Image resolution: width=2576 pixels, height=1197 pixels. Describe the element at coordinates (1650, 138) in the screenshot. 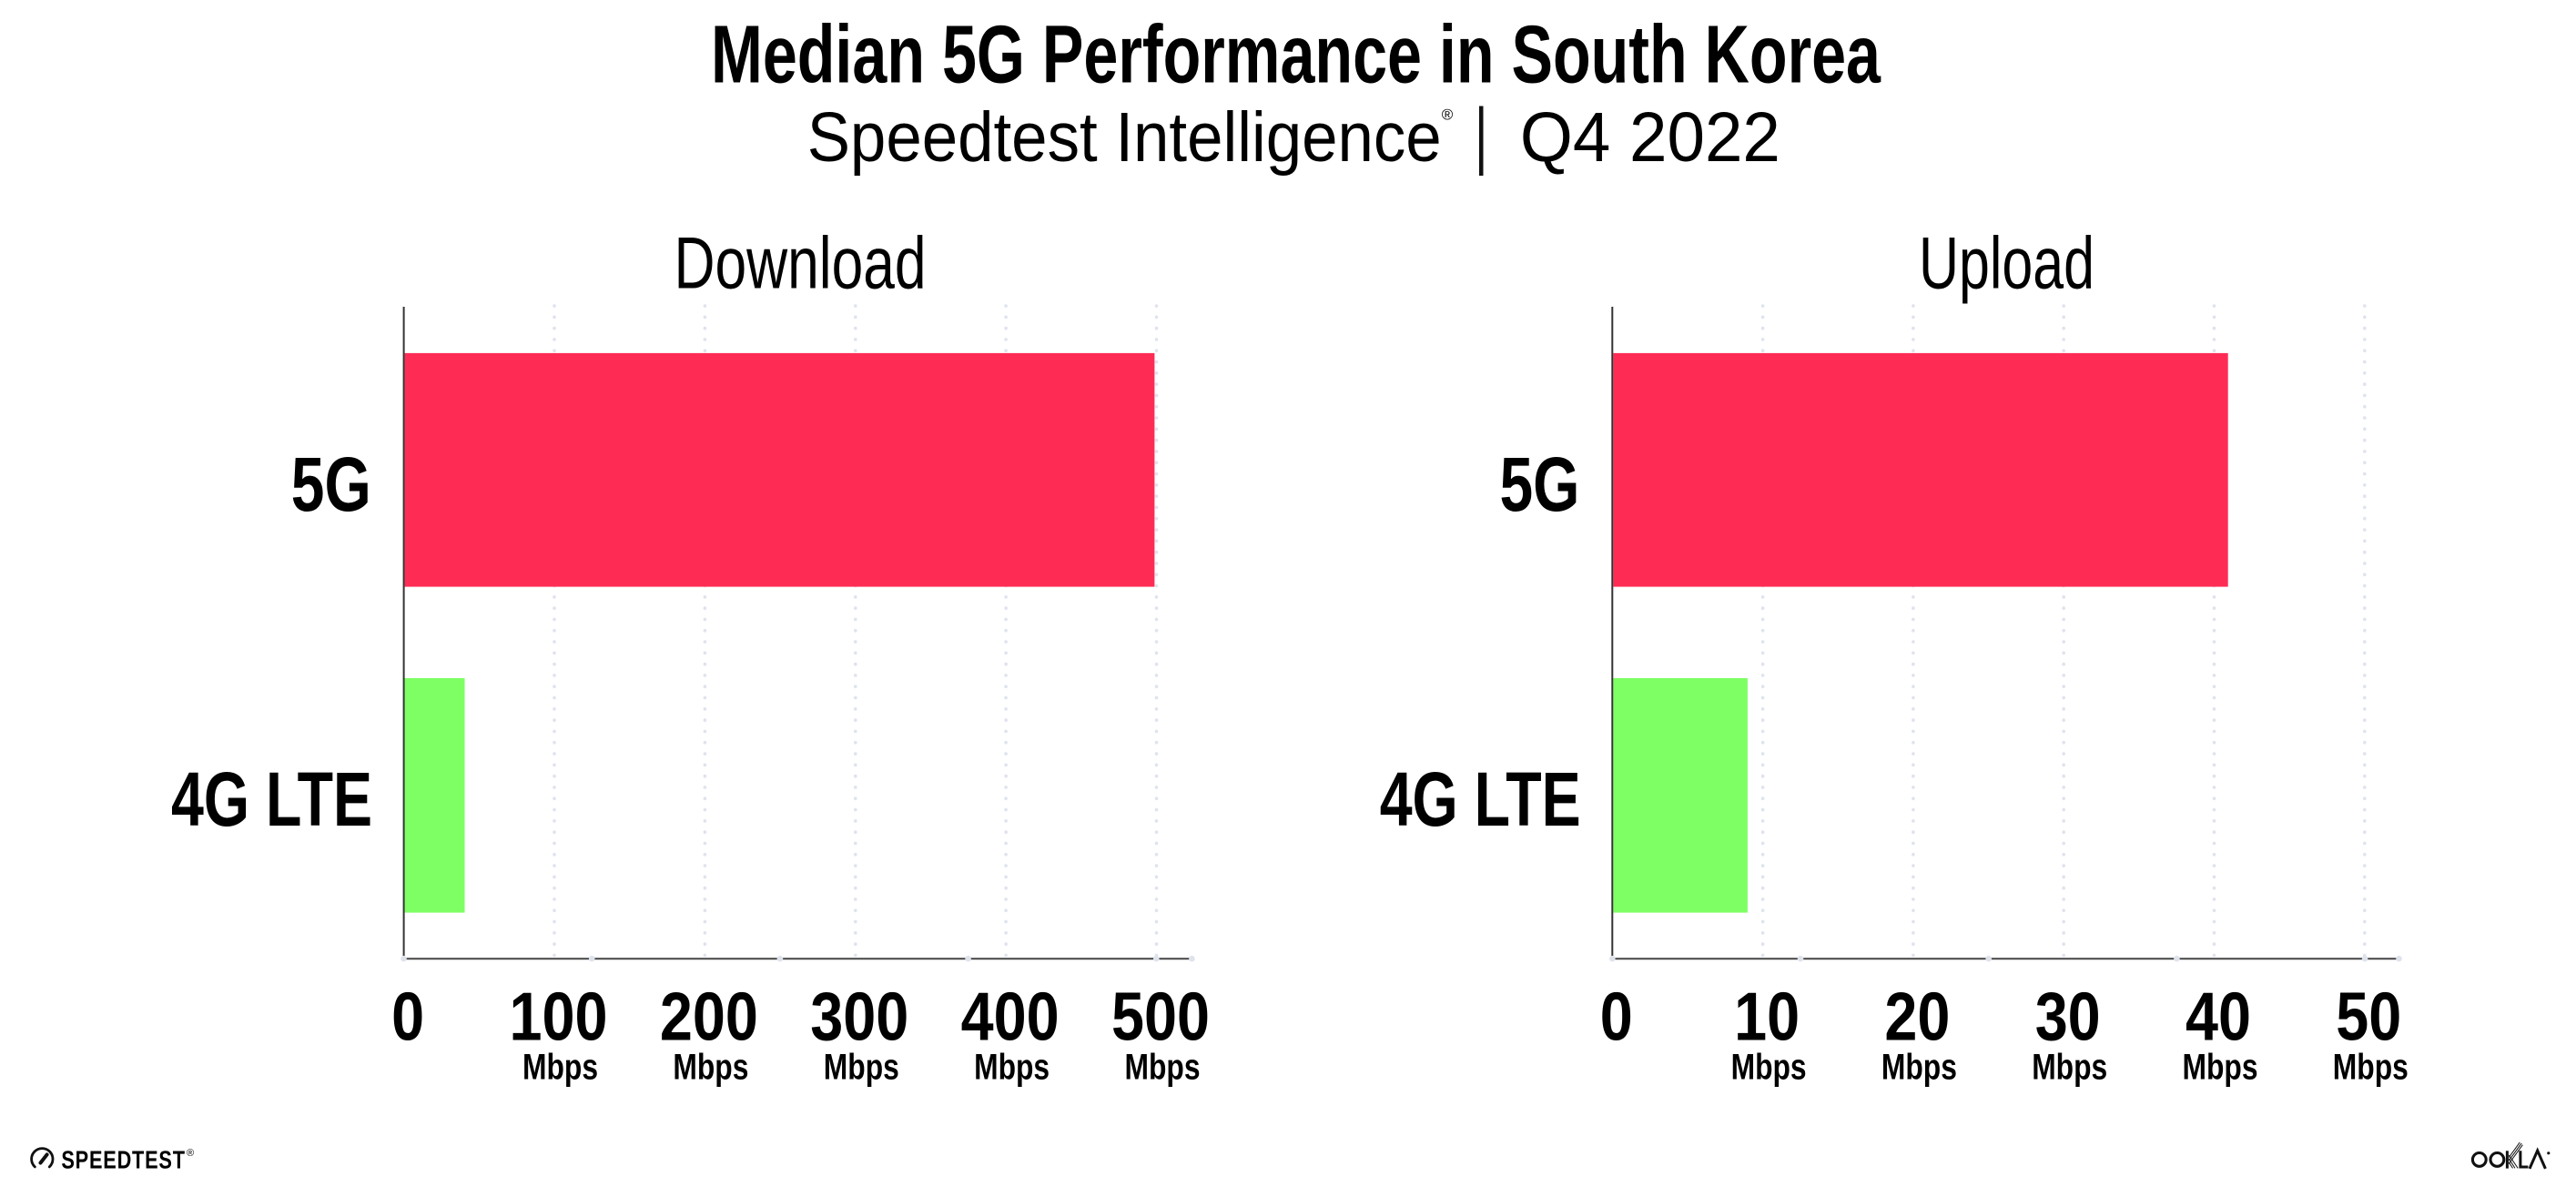

I see `svg-text: Q4 2022` at that location.